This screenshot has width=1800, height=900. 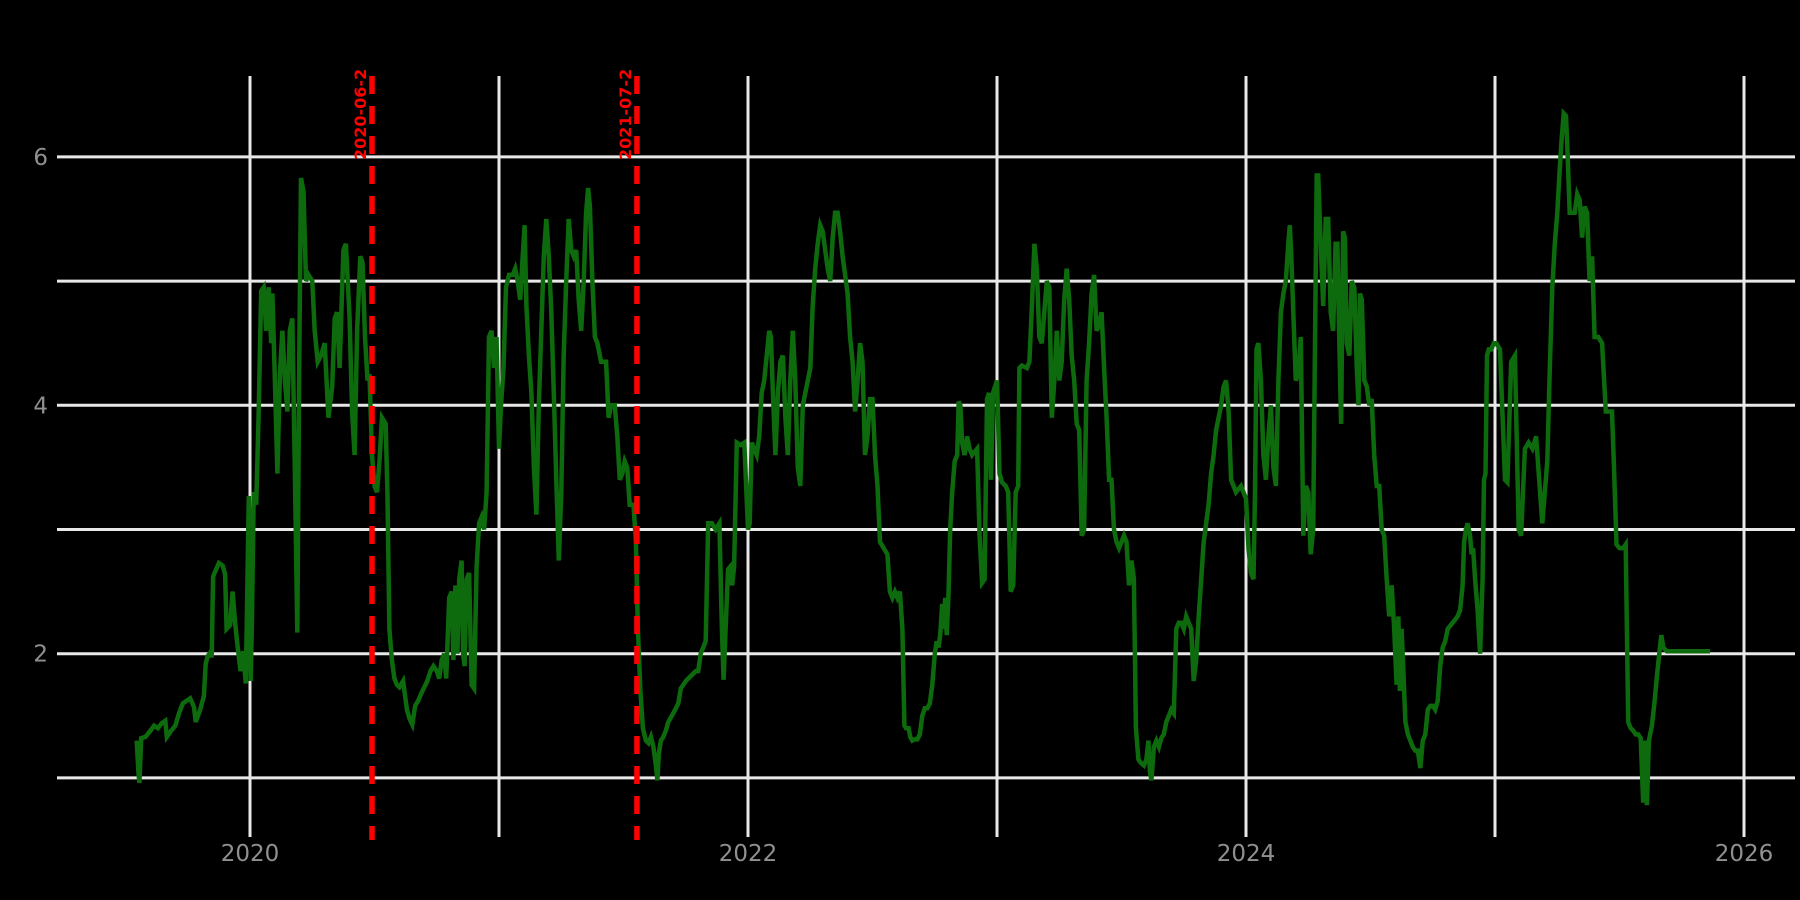 What do you see at coordinates (1246, 854) in the screenshot?
I see `x-tick-label: 2024` at bounding box center [1246, 854].